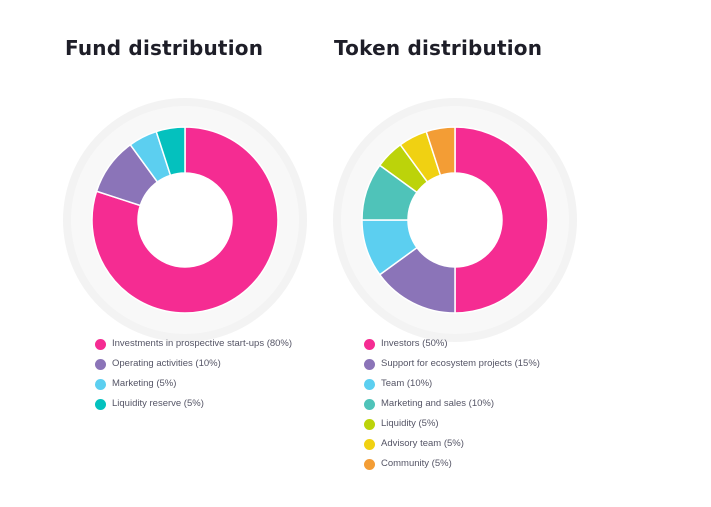  What do you see at coordinates (166, 363) in the screenshot?
I see `legend-label: Operating activities (10%)` at bounding box center [166, 363].